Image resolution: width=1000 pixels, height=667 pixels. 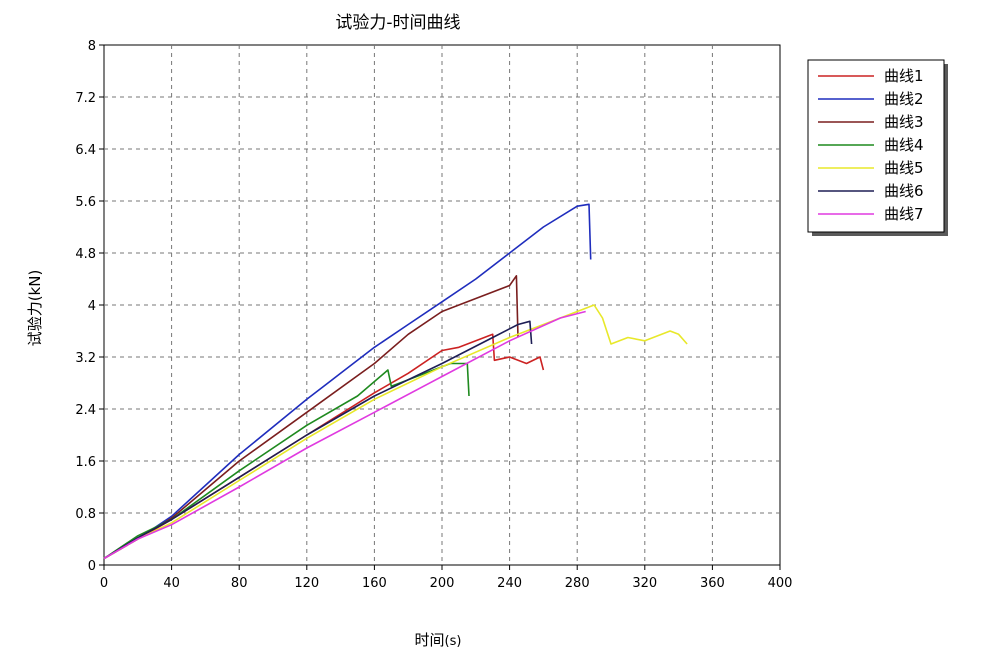 What do you see at coordinates (712, 583) in the screenshot?
I see `x-tick-label: 360` at bounding box center [712, 583].